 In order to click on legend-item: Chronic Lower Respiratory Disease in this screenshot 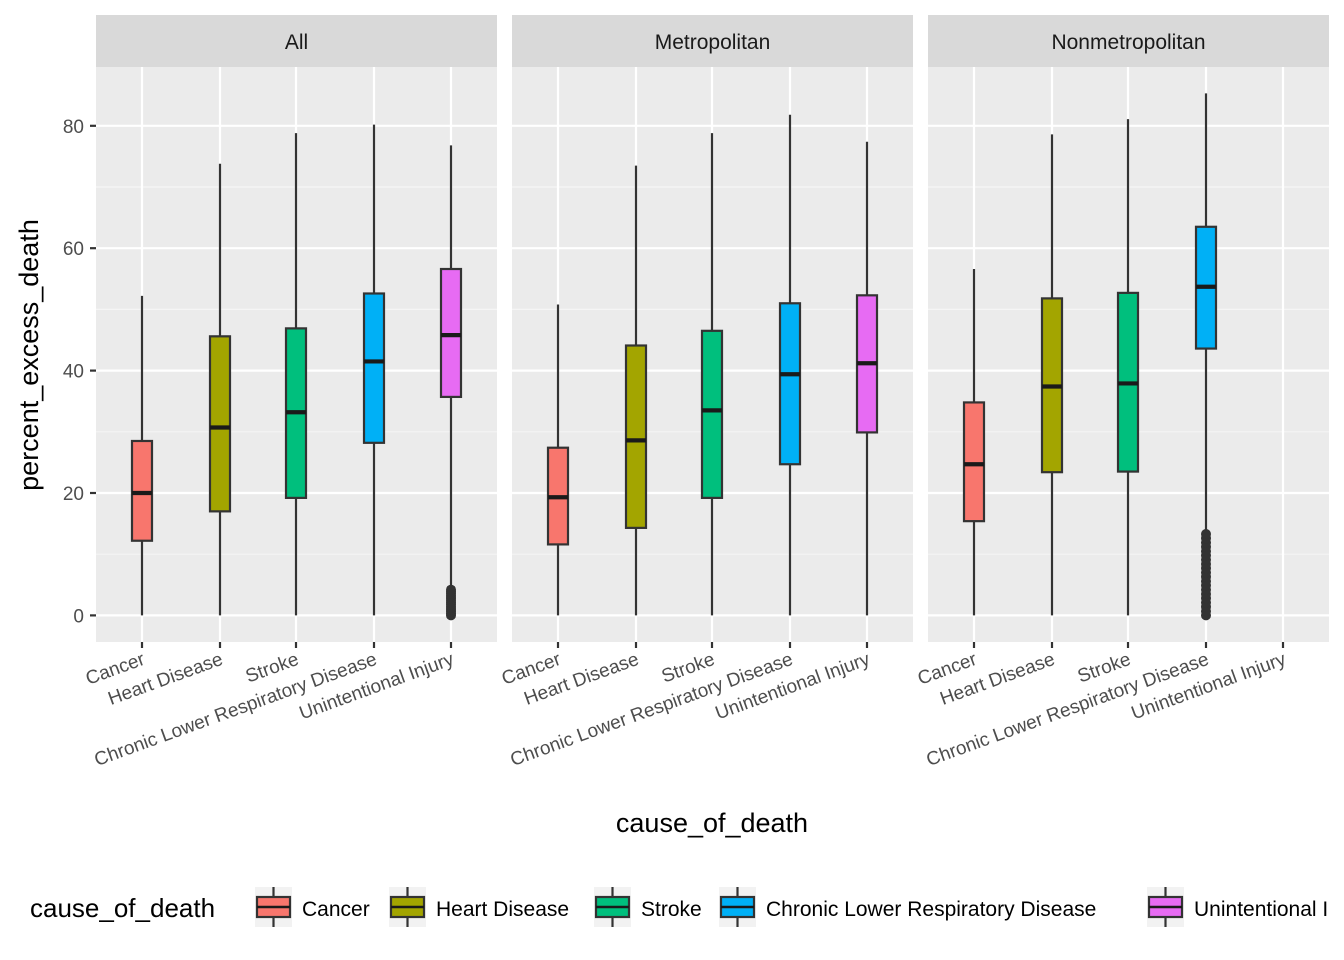, I will do `click(907, 907)`.